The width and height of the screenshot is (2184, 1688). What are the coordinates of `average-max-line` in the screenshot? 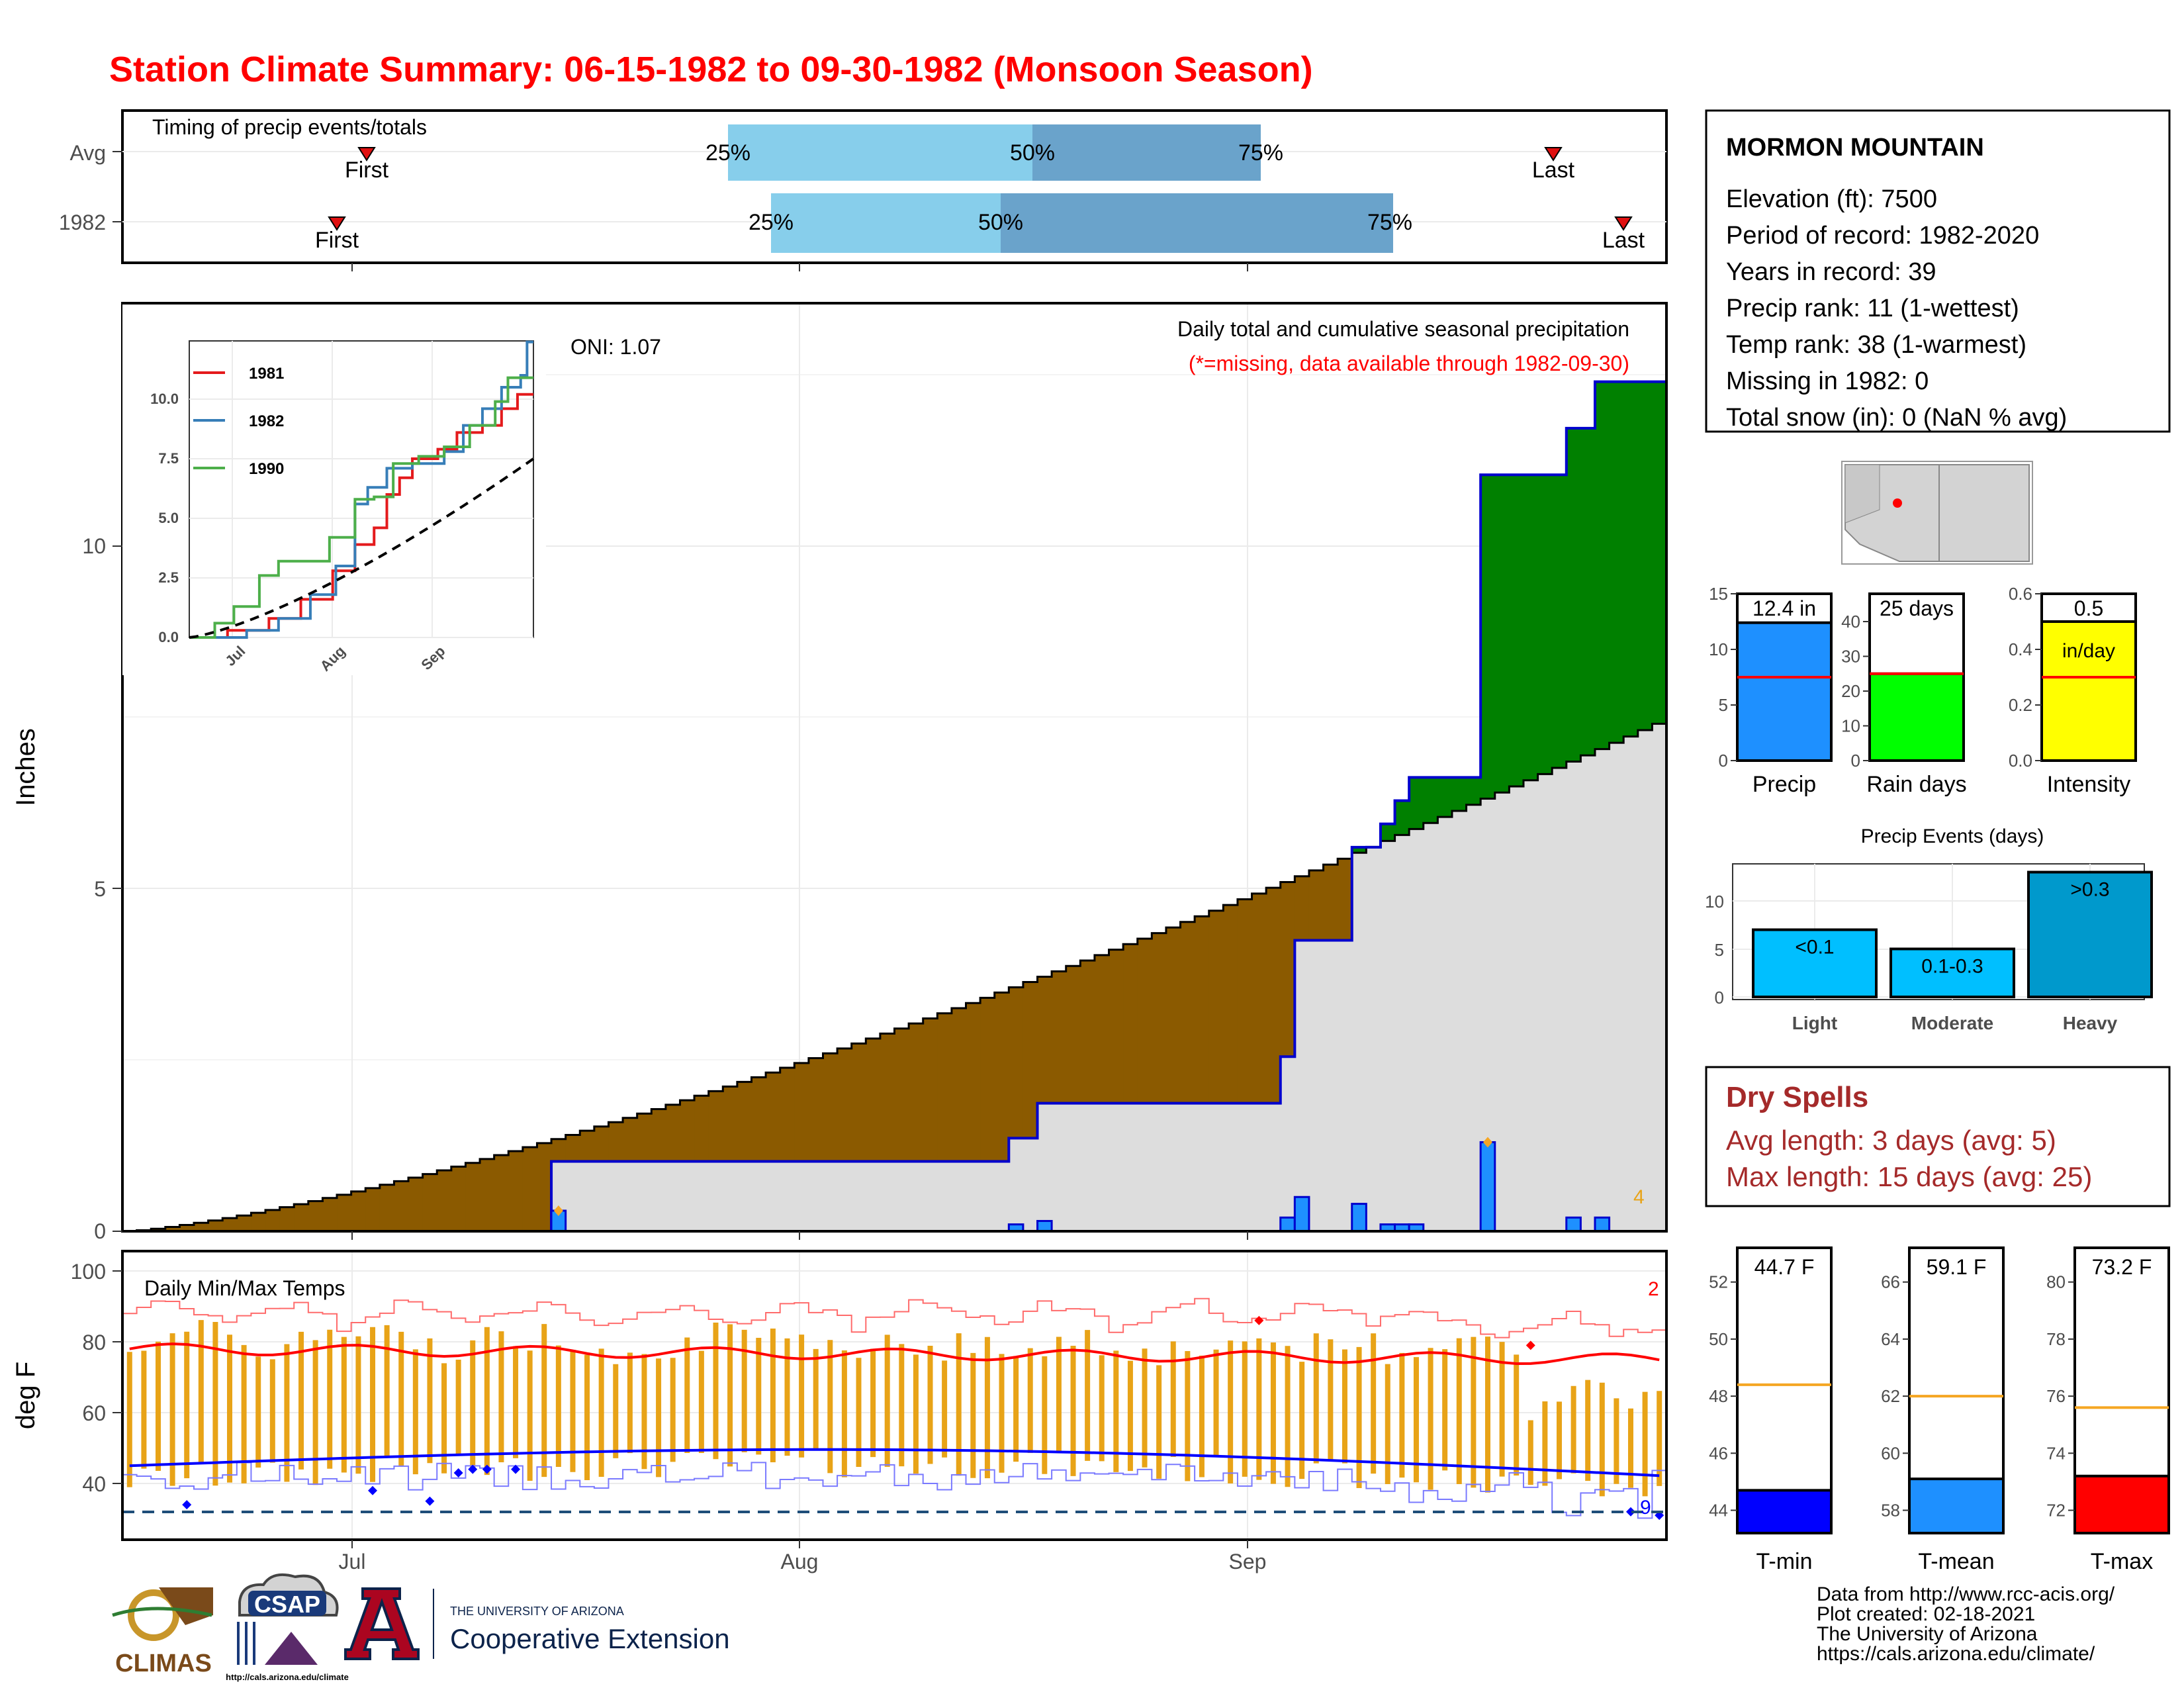 It's located at (894, 1353).